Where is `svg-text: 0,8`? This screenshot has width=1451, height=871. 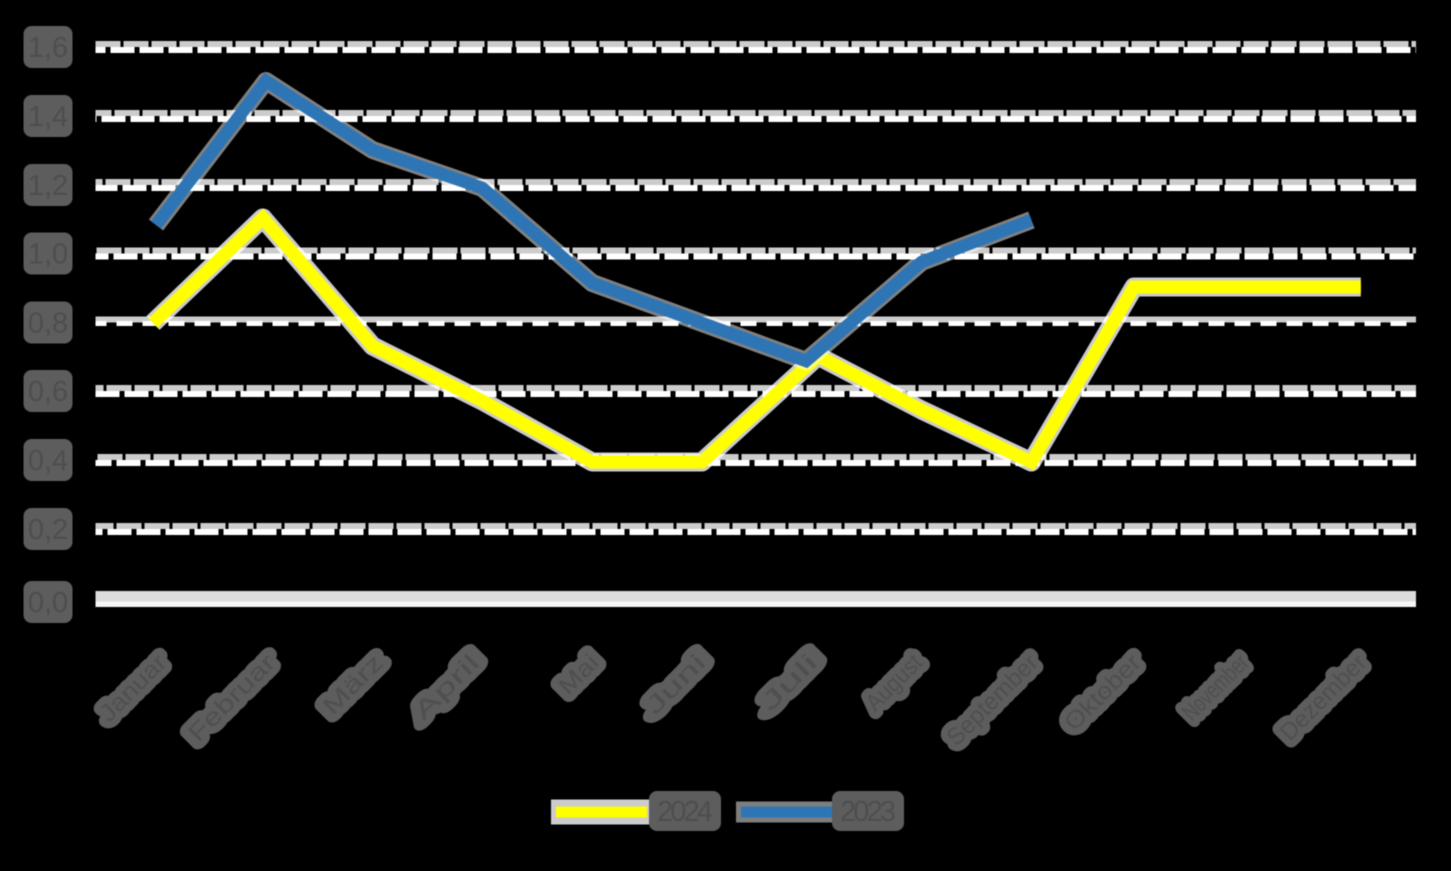
svg-text: 0,8 is located at coordinates (48, 324).